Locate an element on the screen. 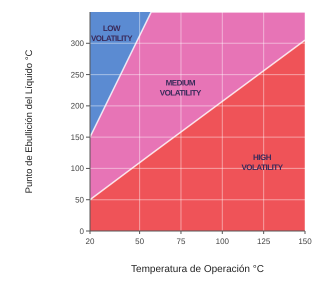 The image size is (330, 284). x-tick-label: 20 is located at coordinates (90, 241).